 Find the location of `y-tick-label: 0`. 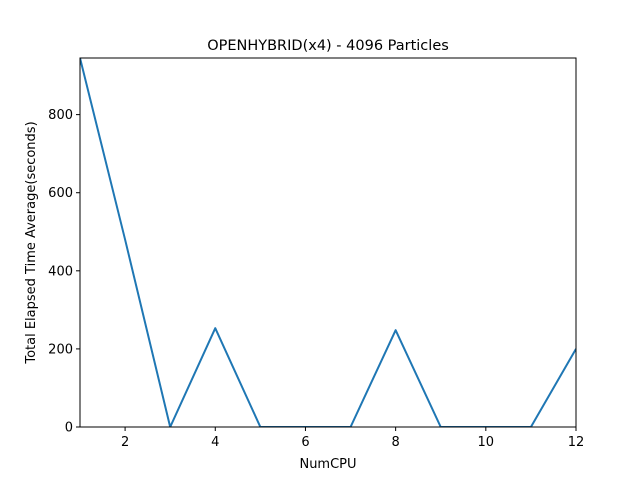

y-tick-label: 0 is located at coordinates (69, 428).